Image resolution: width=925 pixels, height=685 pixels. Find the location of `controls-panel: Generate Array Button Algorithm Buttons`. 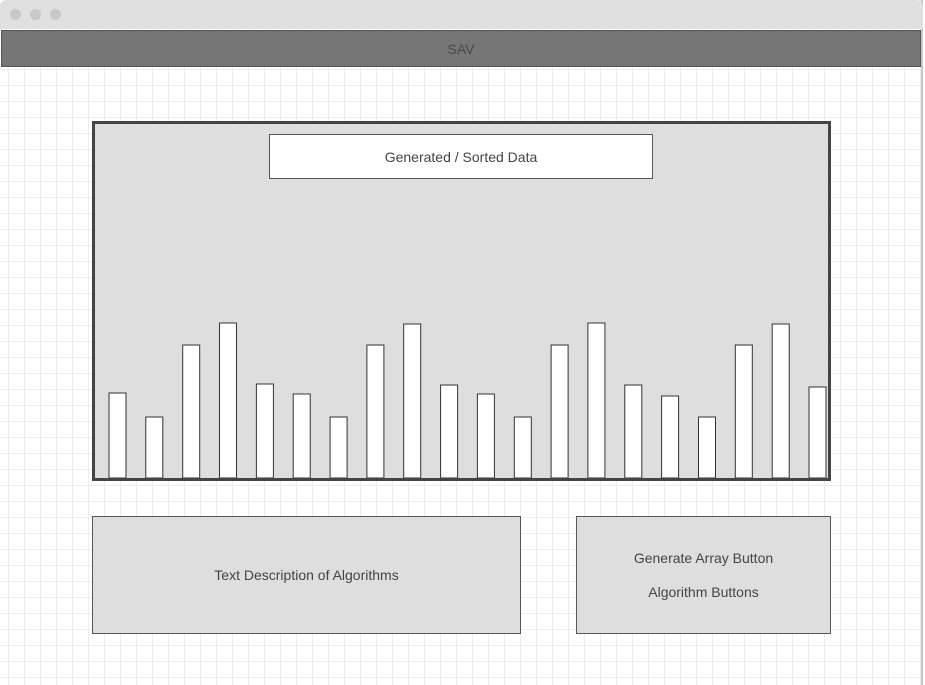

controls-panel: Generate Array Button Algorithm Buttons is located at coordinates (703, 575).